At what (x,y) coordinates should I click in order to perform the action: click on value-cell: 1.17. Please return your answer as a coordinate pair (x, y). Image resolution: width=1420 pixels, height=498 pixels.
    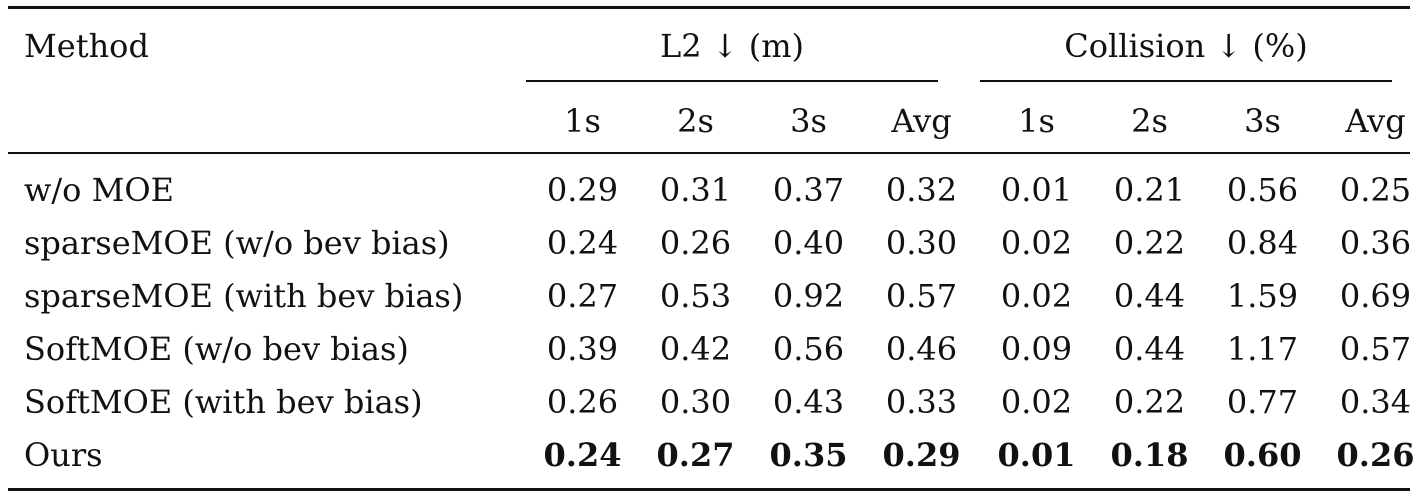
    Looking at the image, I should click on (1262, 349).